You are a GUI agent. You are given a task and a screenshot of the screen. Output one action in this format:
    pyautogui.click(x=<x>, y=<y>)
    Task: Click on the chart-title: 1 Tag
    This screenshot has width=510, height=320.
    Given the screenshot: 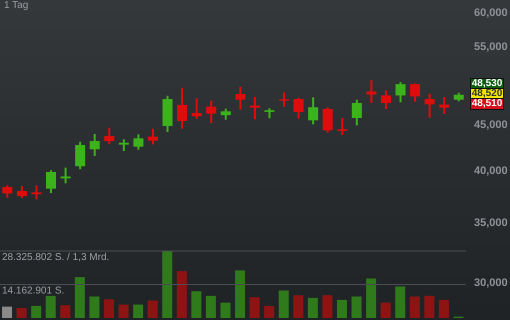 What is the action you would take?
    pyautogui.click(x=16, y=5)
    